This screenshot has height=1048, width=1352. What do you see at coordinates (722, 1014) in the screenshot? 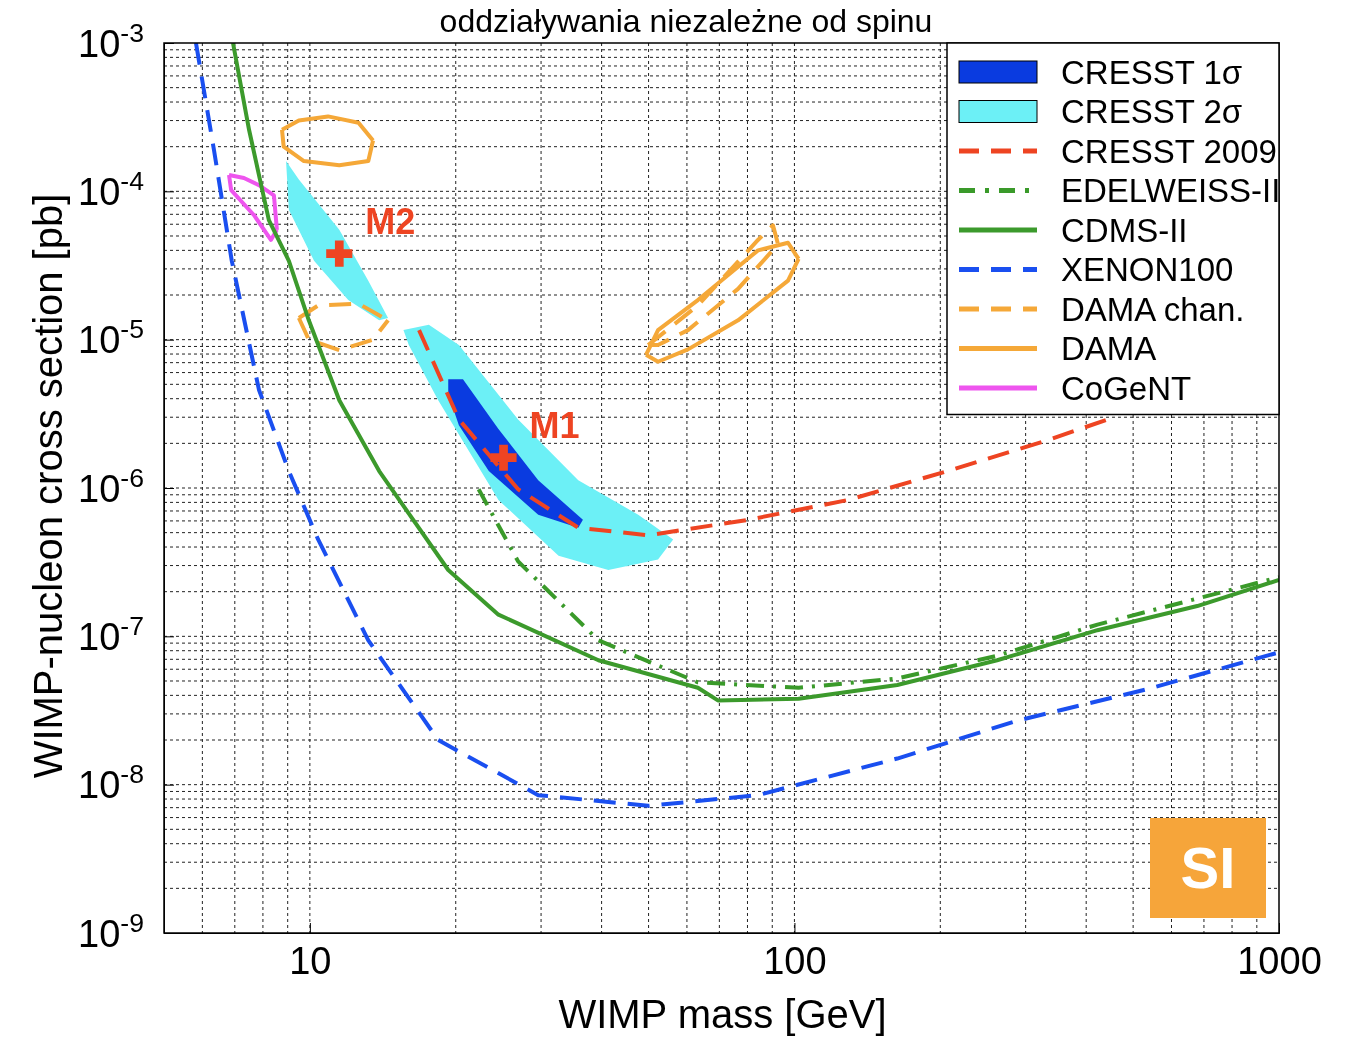
I see `x-axis-title: WIMP mass [GeV]` at bounding box center [722, 1014].